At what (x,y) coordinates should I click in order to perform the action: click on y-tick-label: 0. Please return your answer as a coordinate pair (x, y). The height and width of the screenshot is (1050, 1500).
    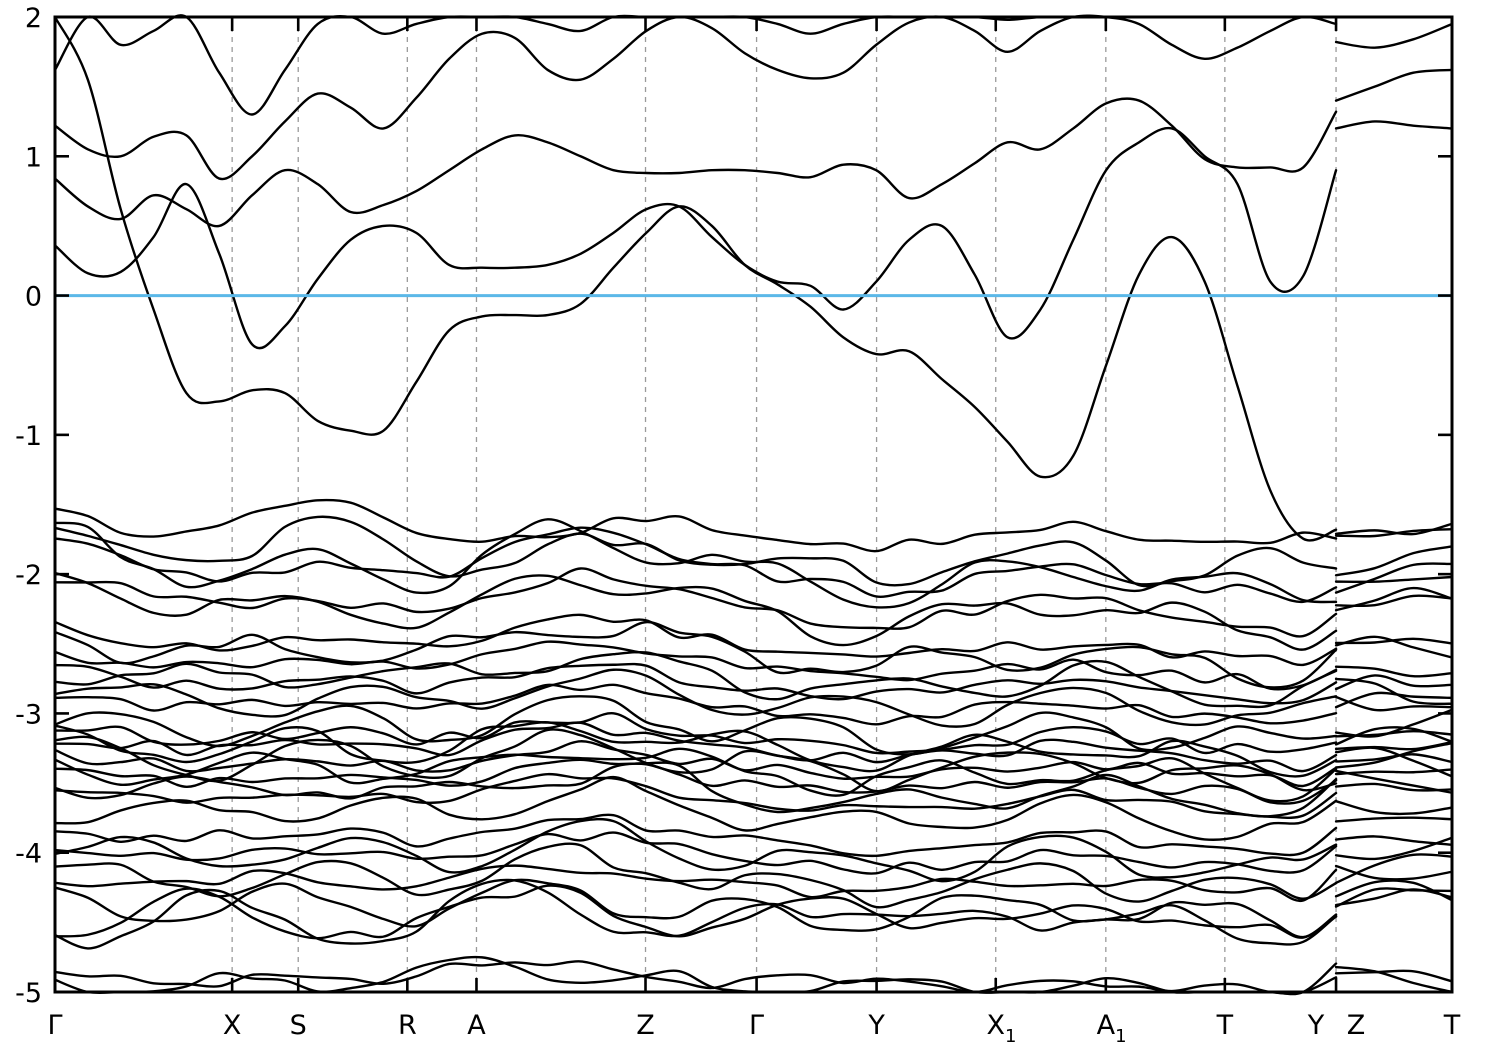
    Looking at the image, I should click on (33, 297).